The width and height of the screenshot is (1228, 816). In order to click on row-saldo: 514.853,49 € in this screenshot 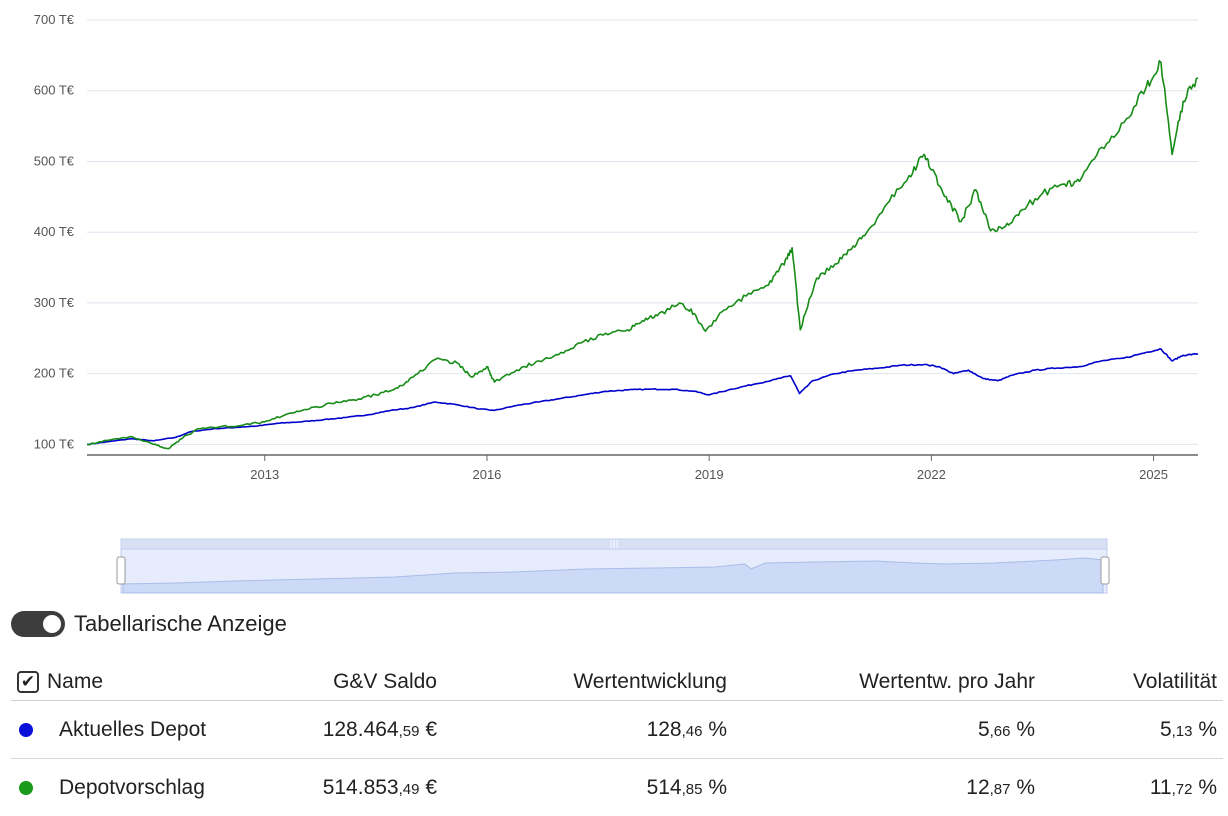, I will do `click(342, 787)`.